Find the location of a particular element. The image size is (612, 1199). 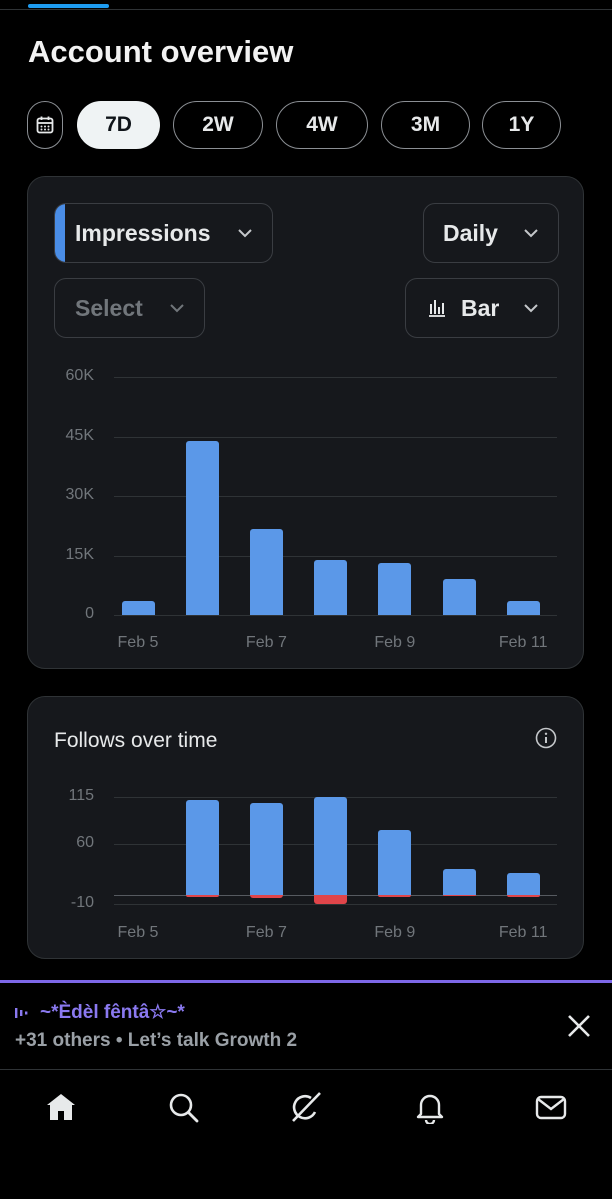

y-tick-label: -10 is located at coordinates (82, 902).